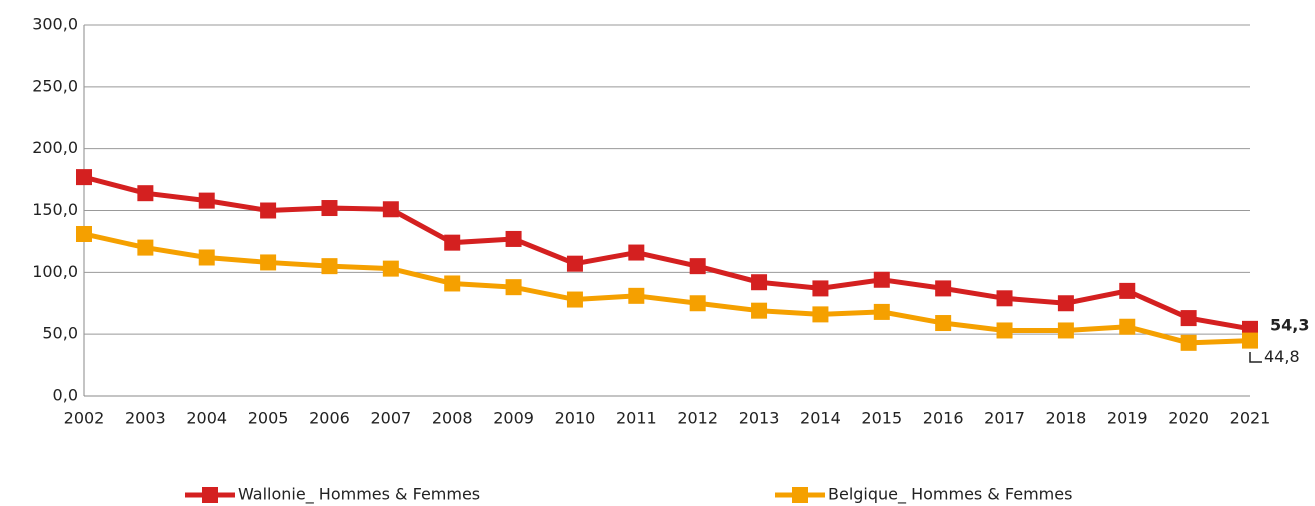 Image resolution: width=1315 pixels, height=506 pixels. What do you see at coordinates (943, 418) in the screenshot?
I see `x-tick-label: 2016` at bounding box center [943, 418].